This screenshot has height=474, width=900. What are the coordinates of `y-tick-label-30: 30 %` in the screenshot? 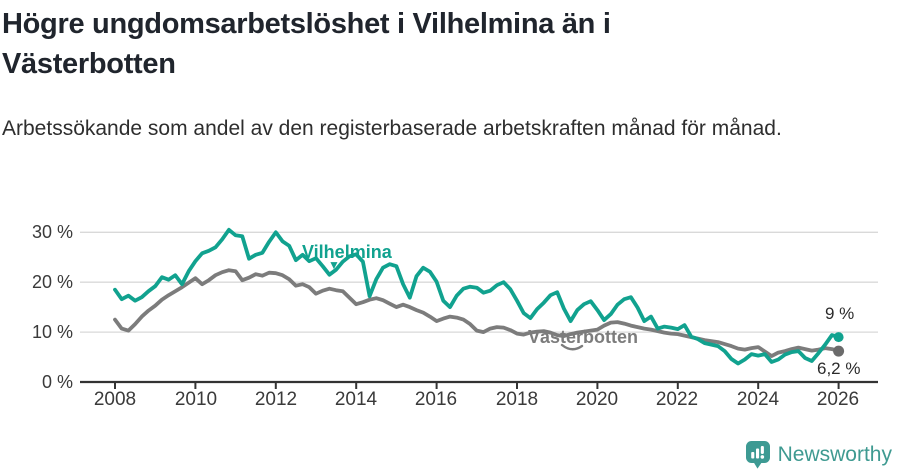 It's located at (52, 232).